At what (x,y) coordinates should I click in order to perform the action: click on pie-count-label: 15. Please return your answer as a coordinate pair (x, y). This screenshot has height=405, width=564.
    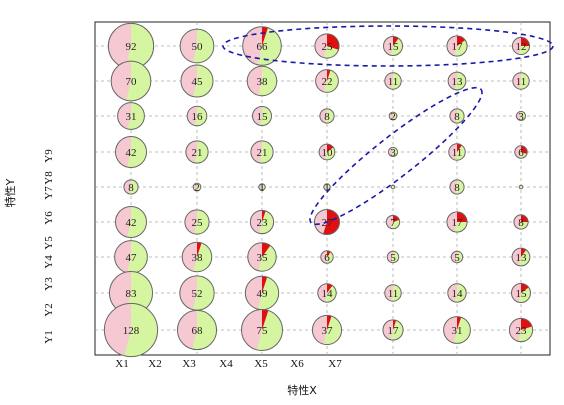
    Looking at the image, I should click on (522, 294).